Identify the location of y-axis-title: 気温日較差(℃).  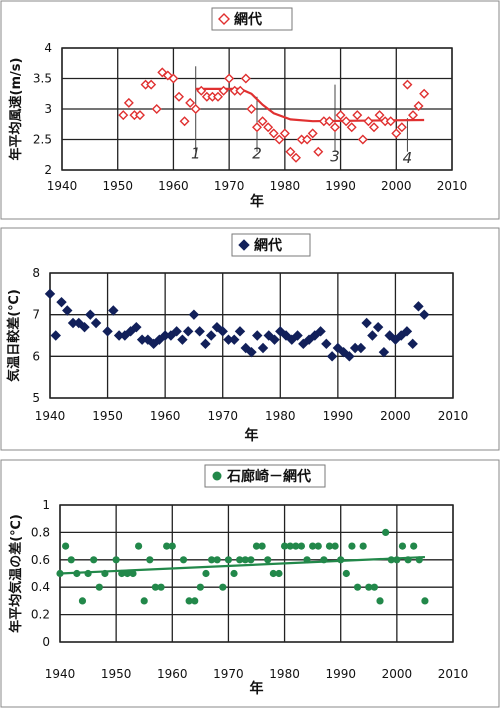
(14, 335).